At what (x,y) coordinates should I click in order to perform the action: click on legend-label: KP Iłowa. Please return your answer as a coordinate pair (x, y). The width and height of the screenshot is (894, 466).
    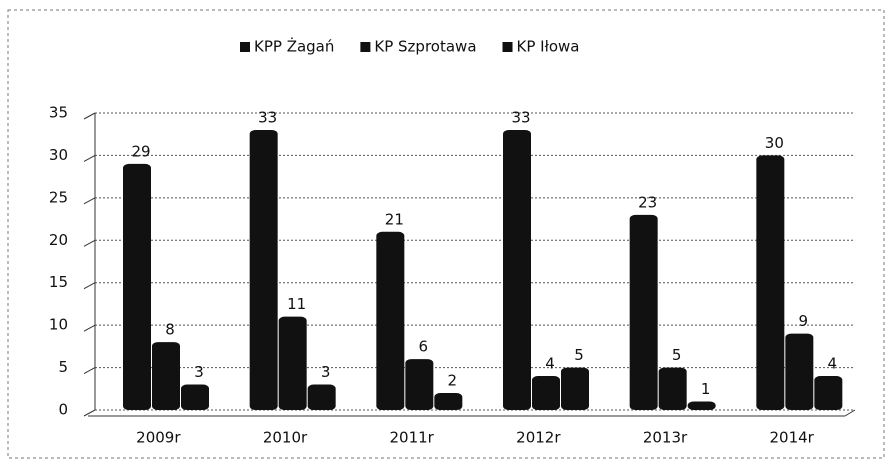
    Looking at the image, I should click on (548, 47).